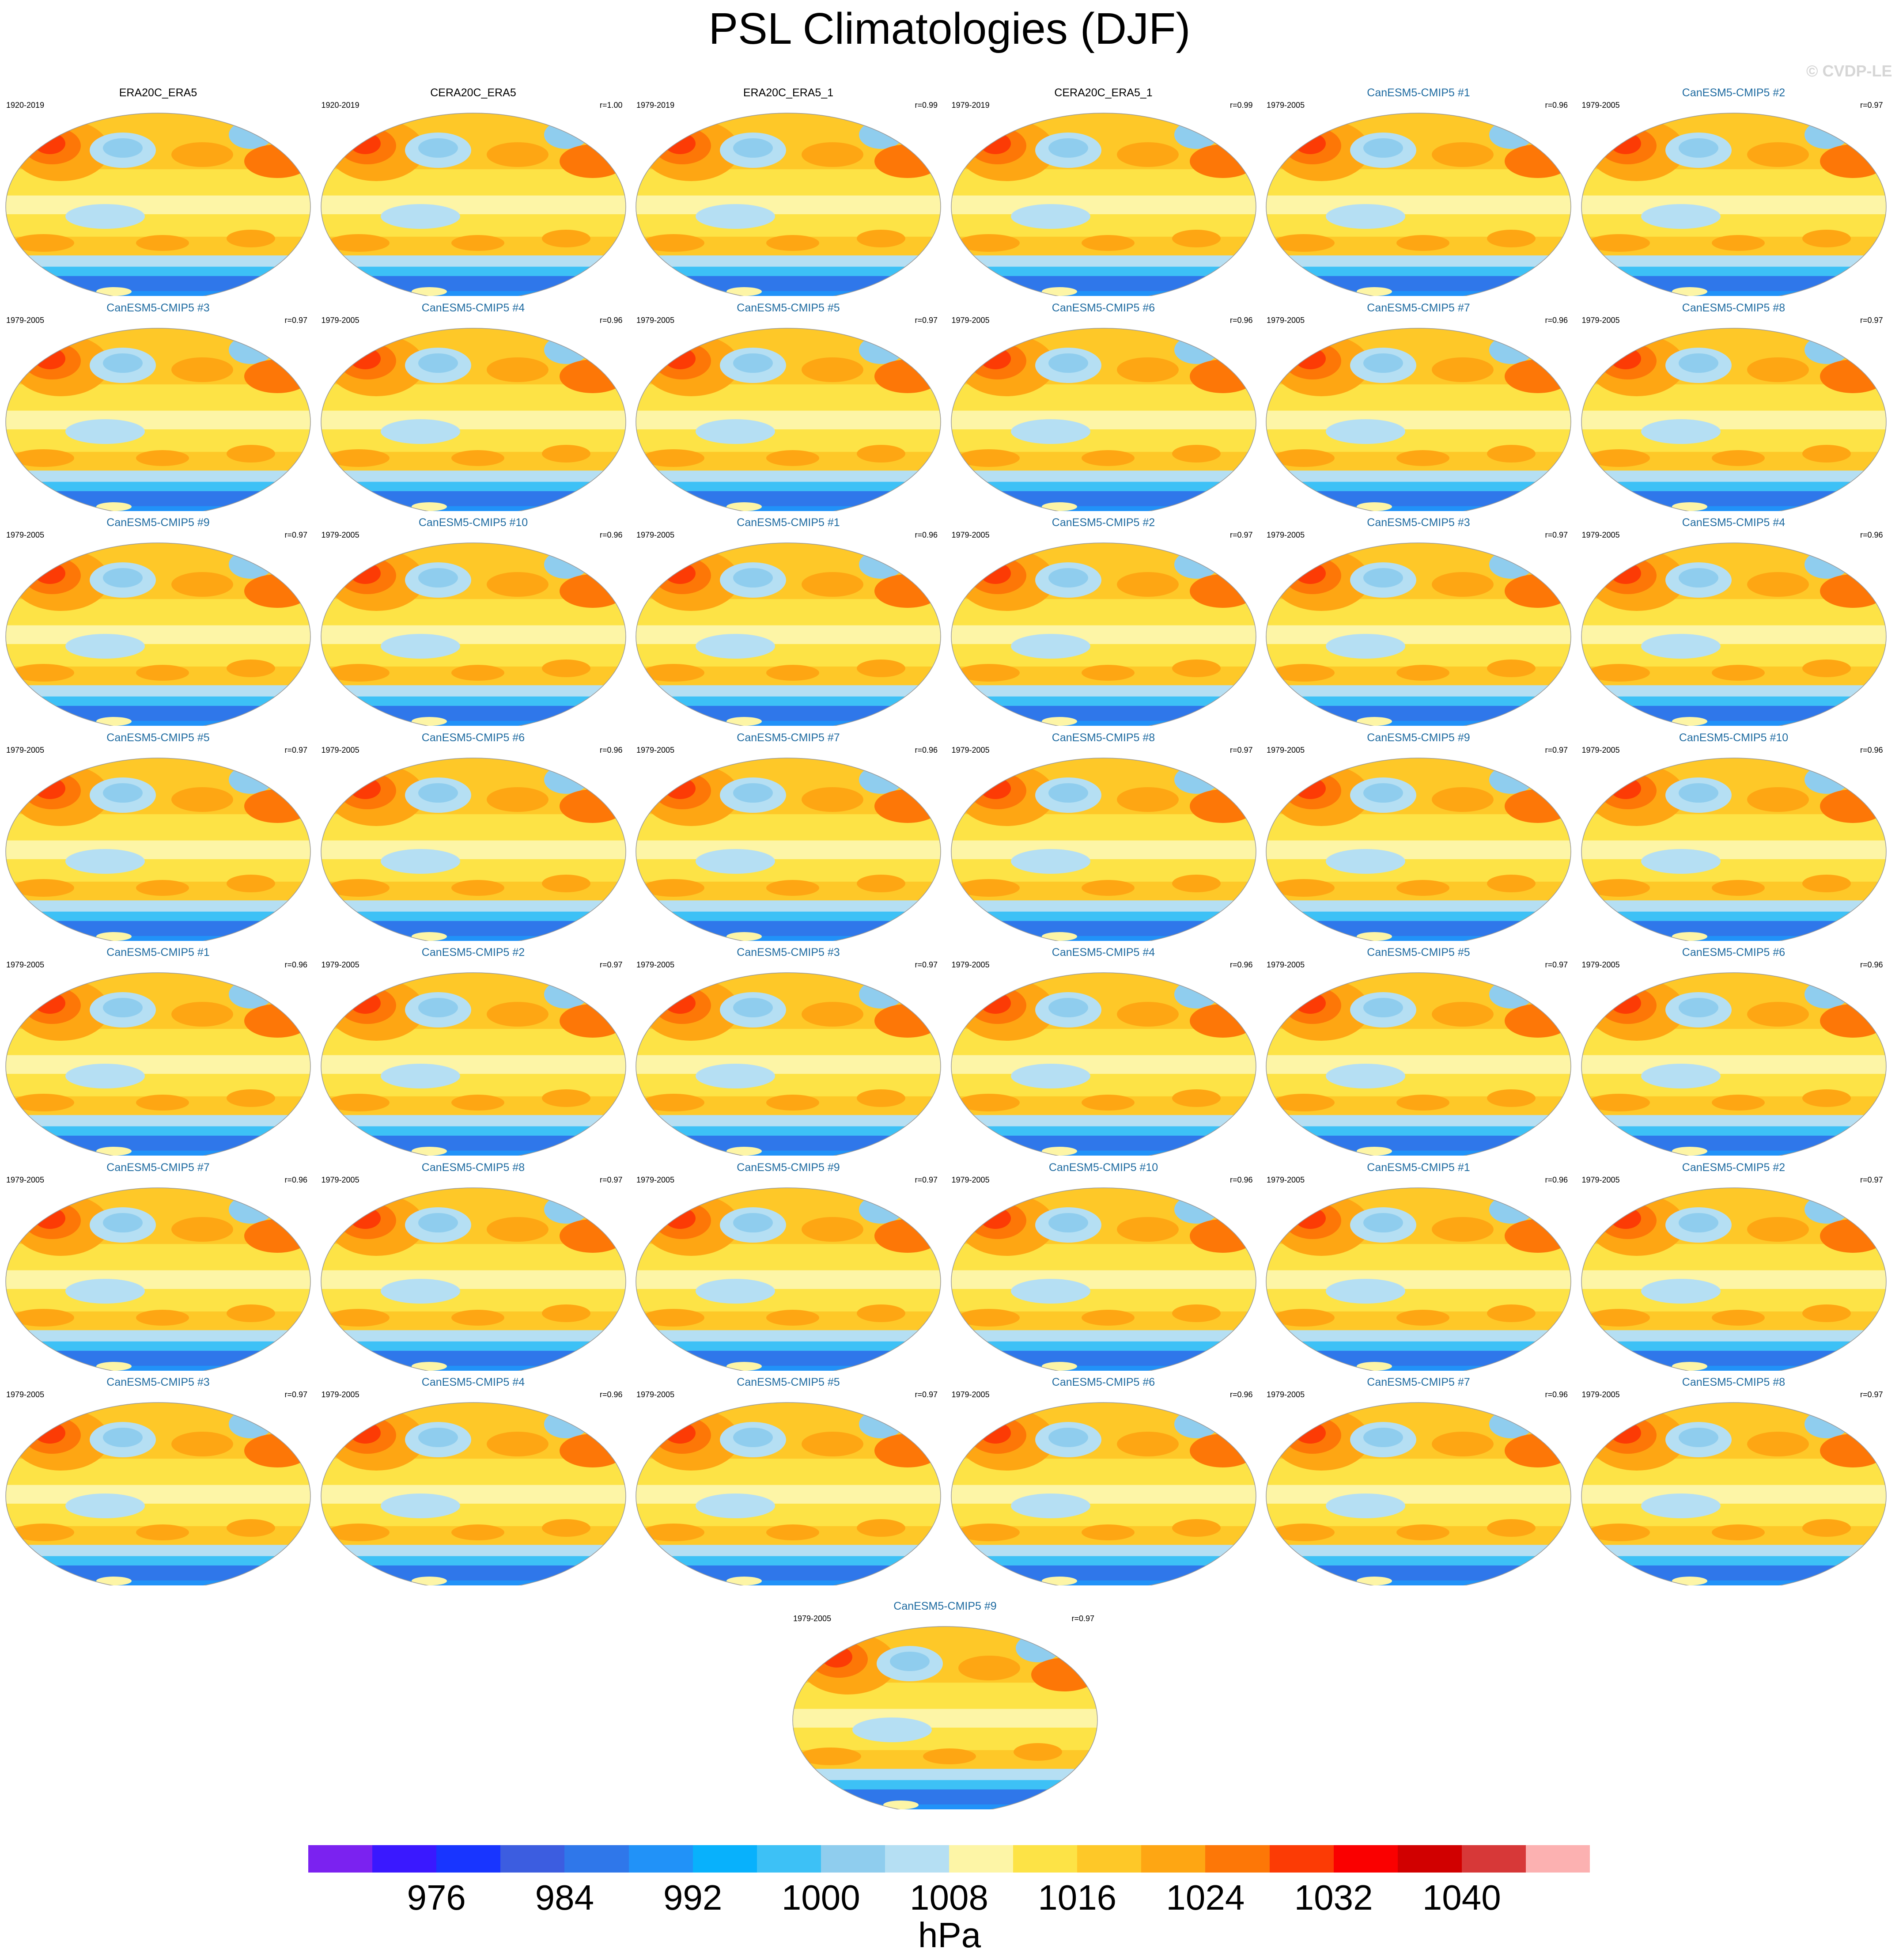 The width and height of the screenshot is (1899, 1960). I want to click on map-panel: CanESM5-CMIP5 #2 1979-2005 r=0.97, so click(1103, 620).